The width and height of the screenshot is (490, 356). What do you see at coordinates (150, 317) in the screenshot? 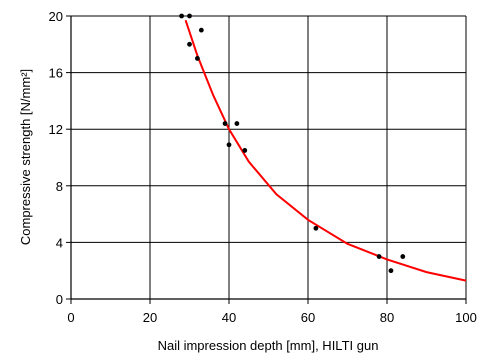
I see `x-tick-label-1: 20` at bounding box center [150, 317].